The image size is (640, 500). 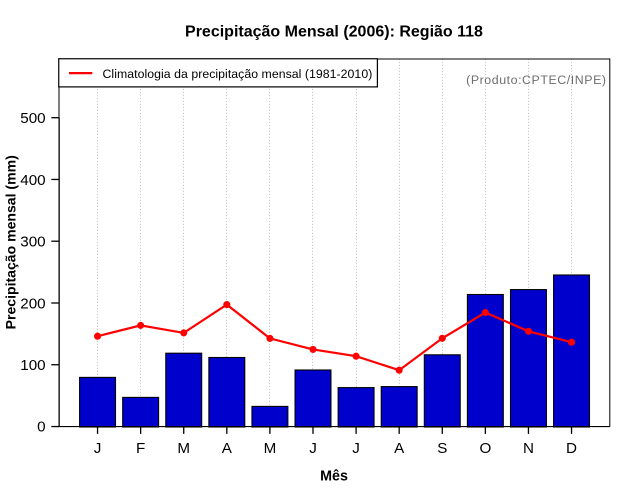 What do you see at coordinates (571, 448) in the screenshot?
I see `svg-text: D` at bounding box center [571, 448].